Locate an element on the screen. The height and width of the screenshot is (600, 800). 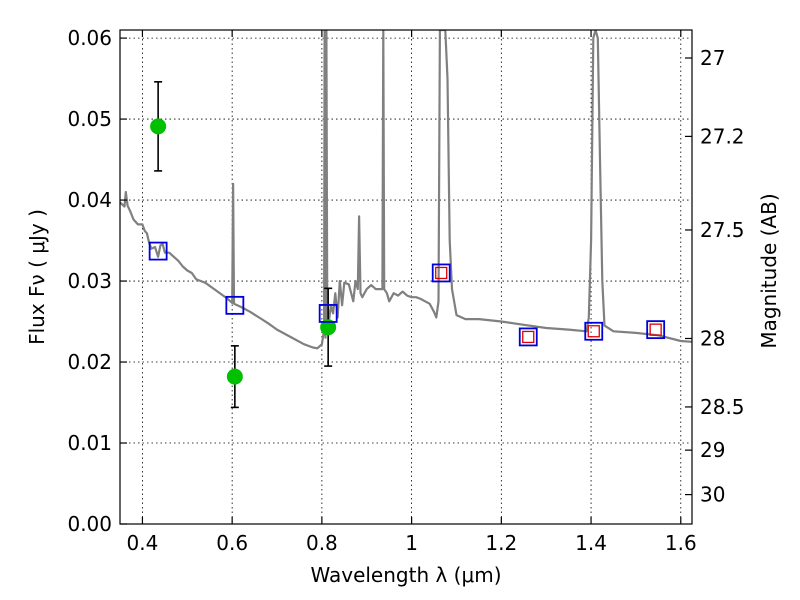
y2-tick-label: 29 is located at coordinates (712, 450).